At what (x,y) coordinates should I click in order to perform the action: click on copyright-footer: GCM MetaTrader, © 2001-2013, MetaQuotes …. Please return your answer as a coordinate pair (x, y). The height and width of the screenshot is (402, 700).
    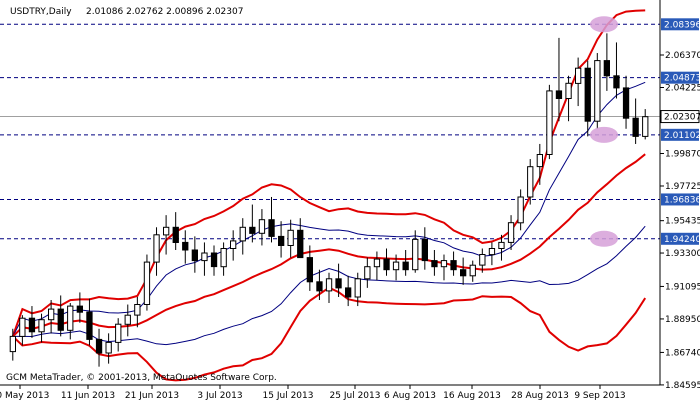
    Looking at the image, I should click on (141, 378).